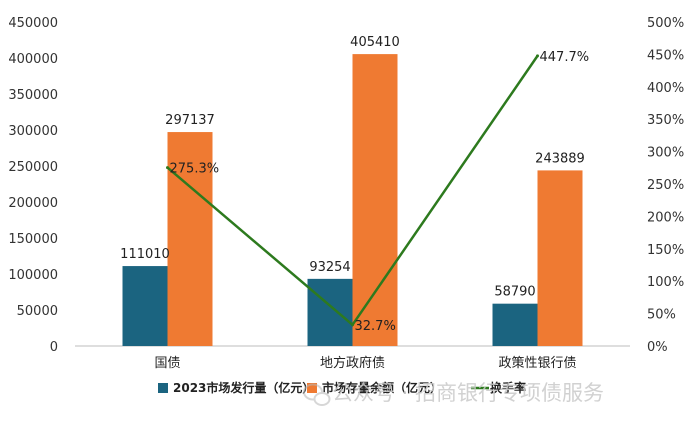  I want to click on y-right-tick-label: 350%, so click(665, 120).